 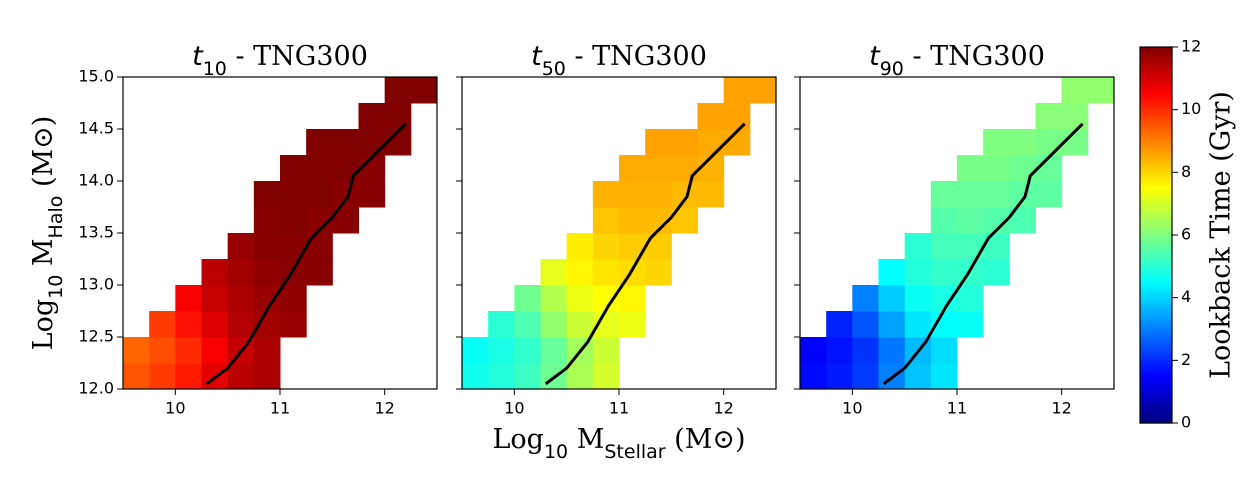 What do you see at coordinates (1186, 234) in the screenshot?
I see `colorbar-tick-label: 6` at bounding box center [1186, 234].